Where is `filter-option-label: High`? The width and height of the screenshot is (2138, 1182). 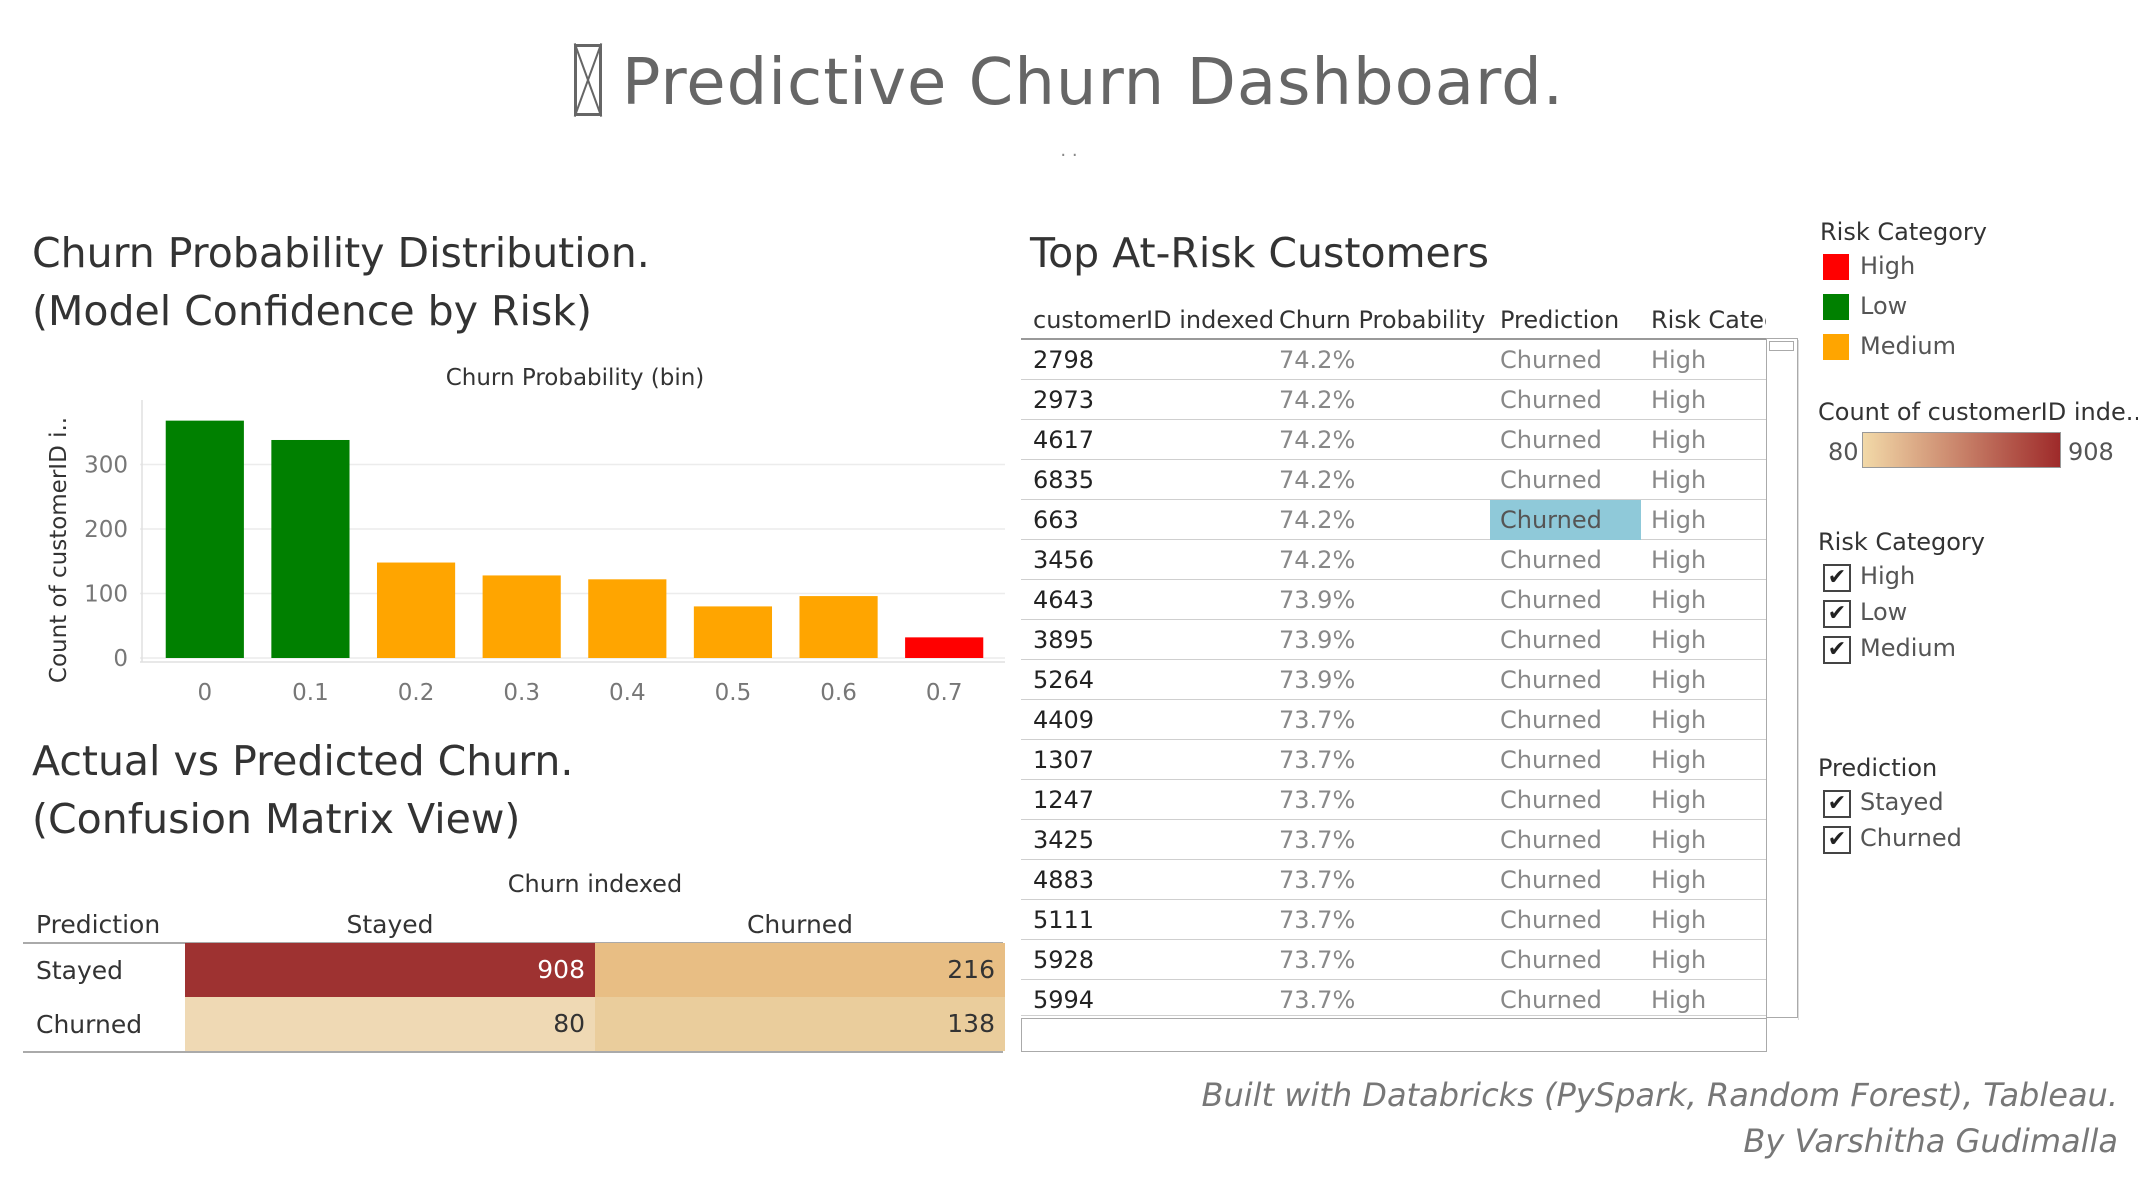
filter-option-label: High is located at coordinates (1888, 576).